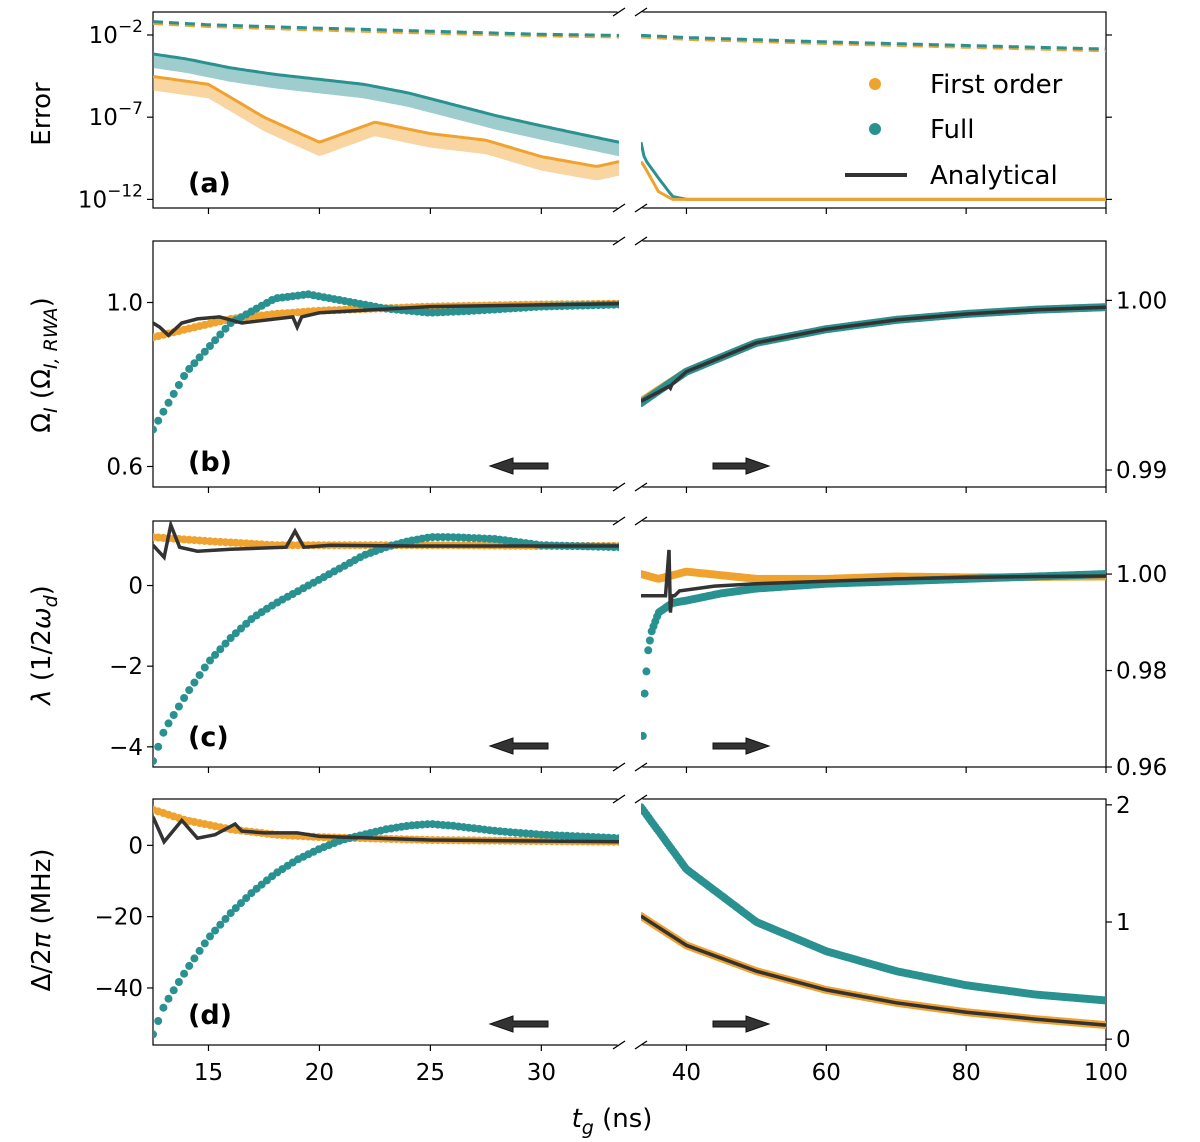 Image resolution: width=1200 pixels, height=1142 pixels. What do you see at coordinates (996, 85) in the screenshot?
I see `legend-label-first-order: First order` at bounding box center [996, 85].